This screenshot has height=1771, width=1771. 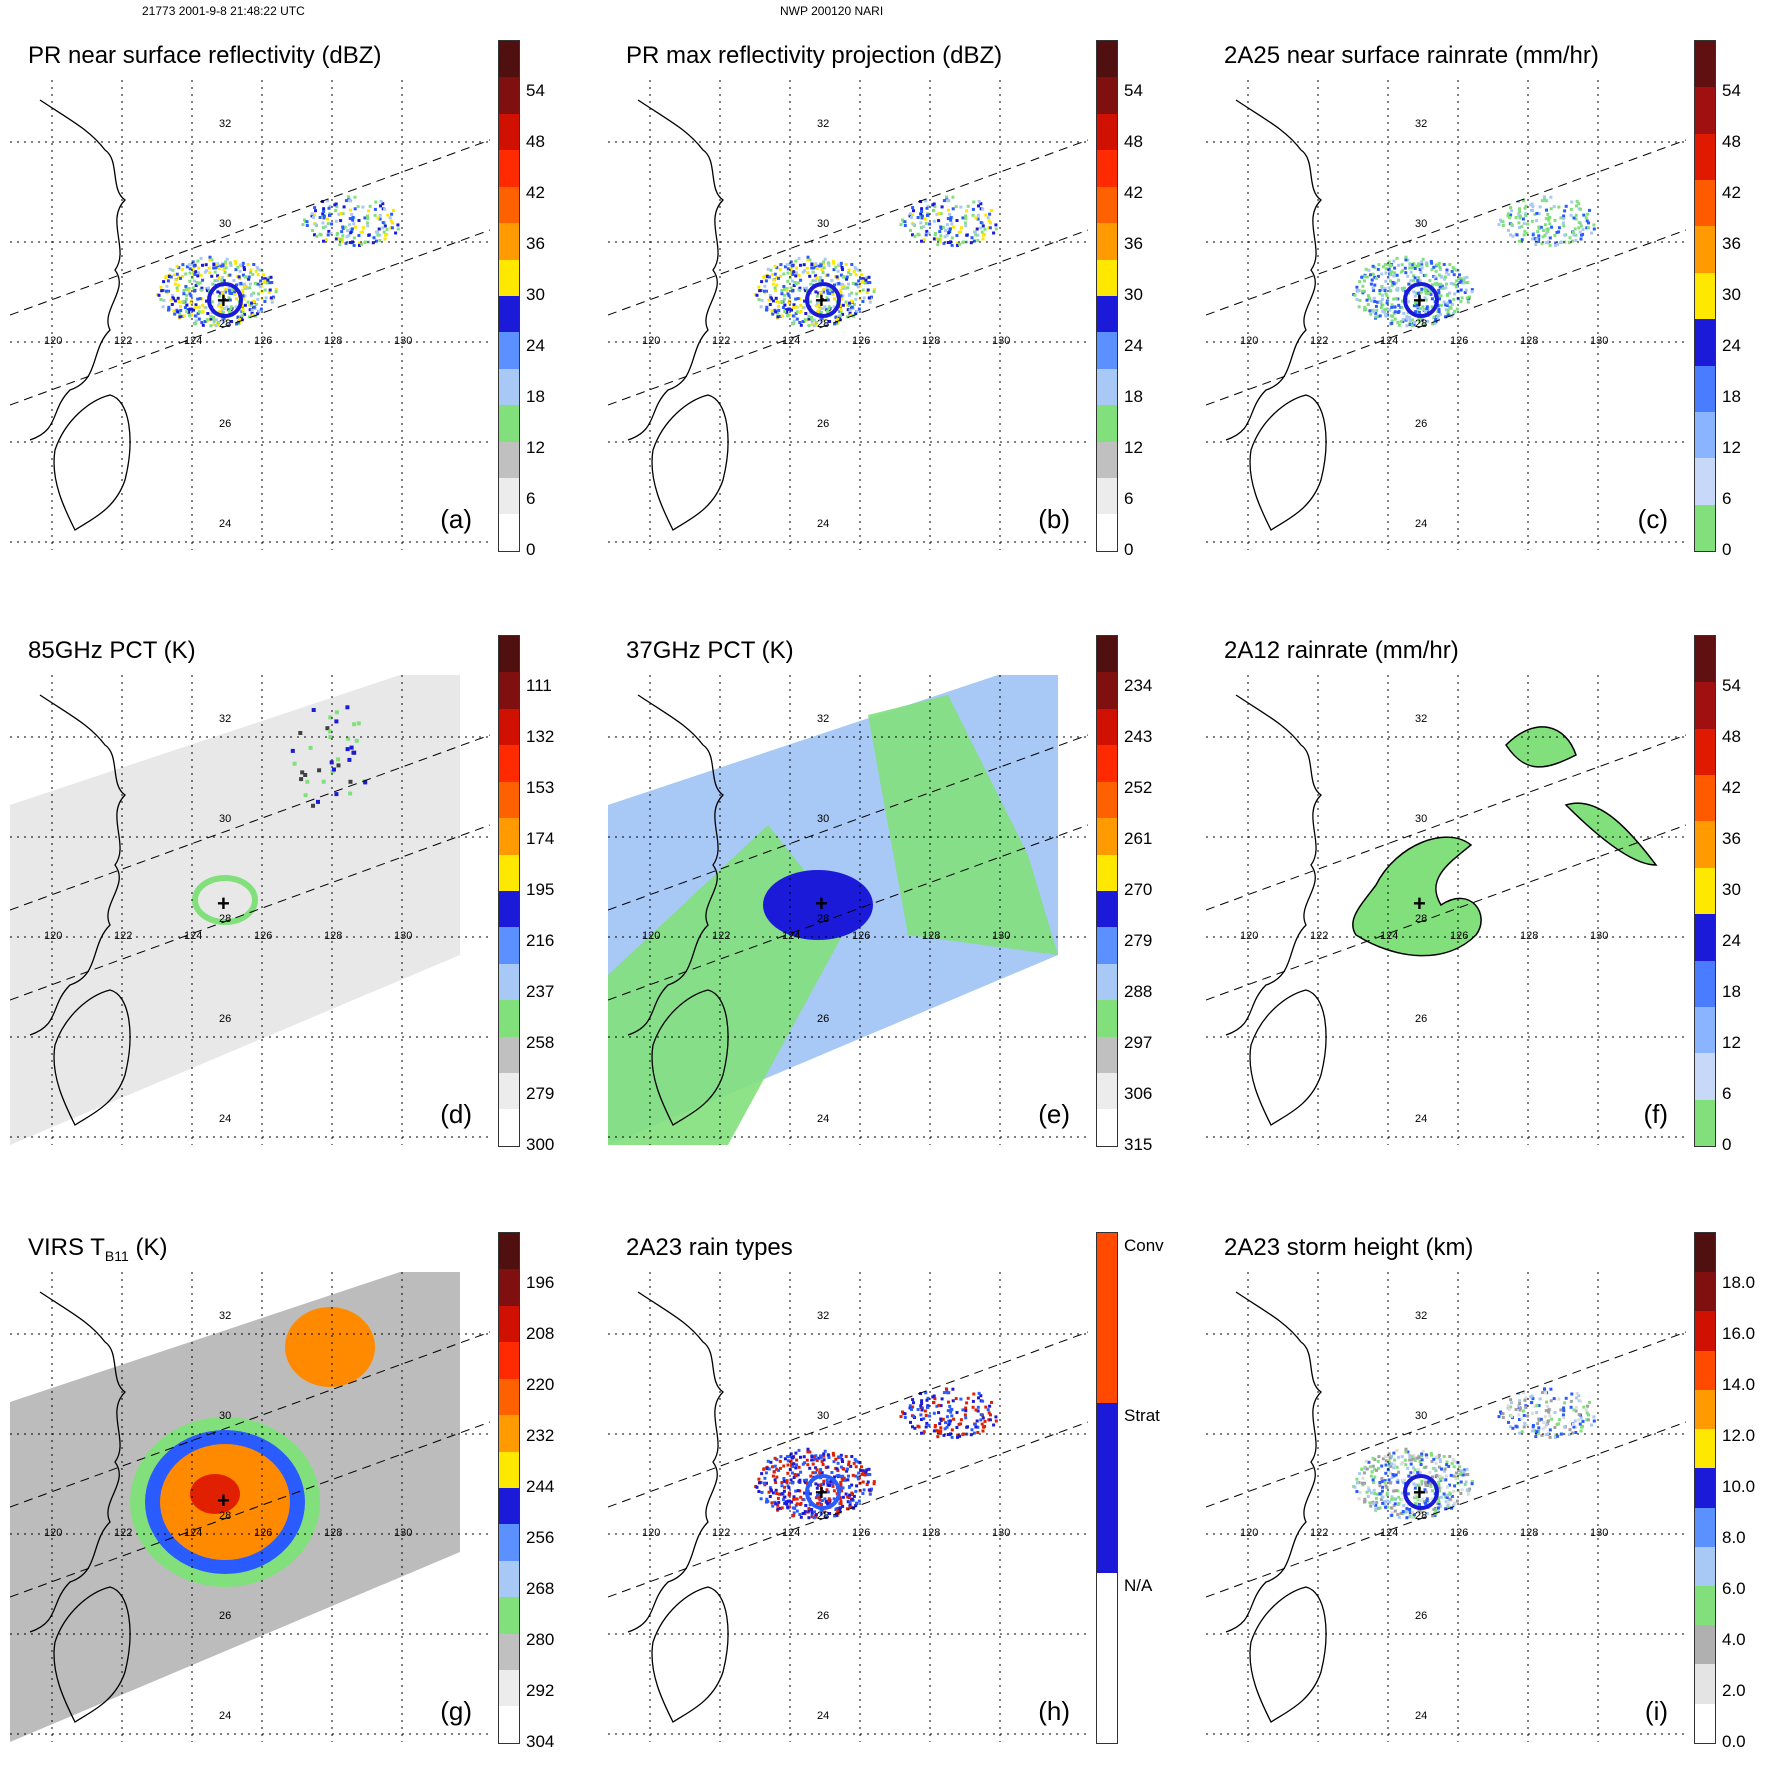 I want to click on lat-tick-label: 26, so click(x=1421, y=1616).